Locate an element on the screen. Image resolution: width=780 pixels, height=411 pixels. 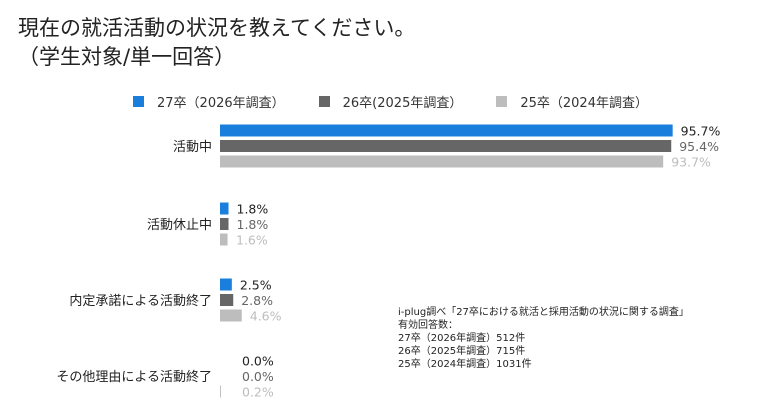
data-label: 0.2% is located at coordinates (258, 392).